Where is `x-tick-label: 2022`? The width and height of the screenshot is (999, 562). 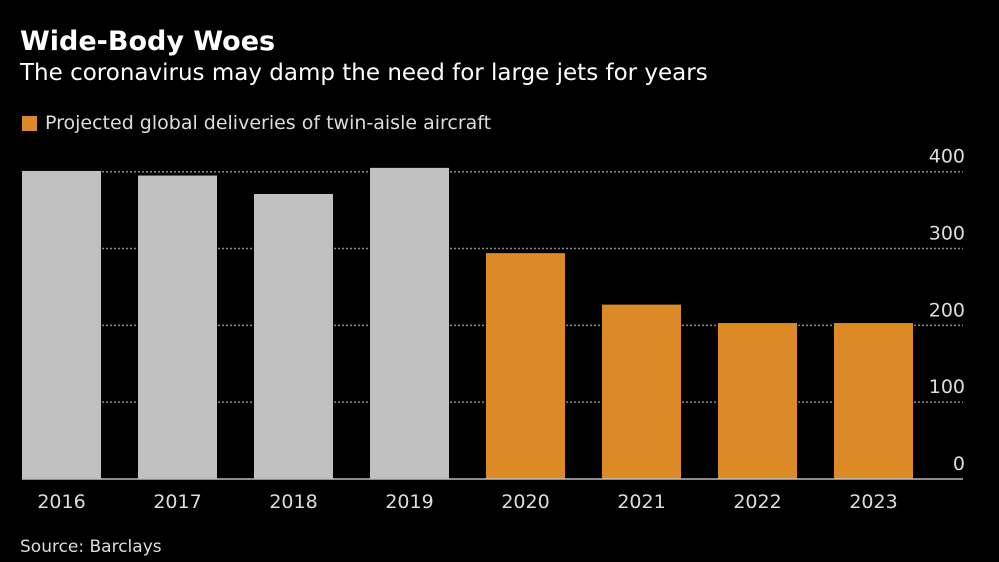
x-tick-label: 2022 is located at coordinates (757, 502).